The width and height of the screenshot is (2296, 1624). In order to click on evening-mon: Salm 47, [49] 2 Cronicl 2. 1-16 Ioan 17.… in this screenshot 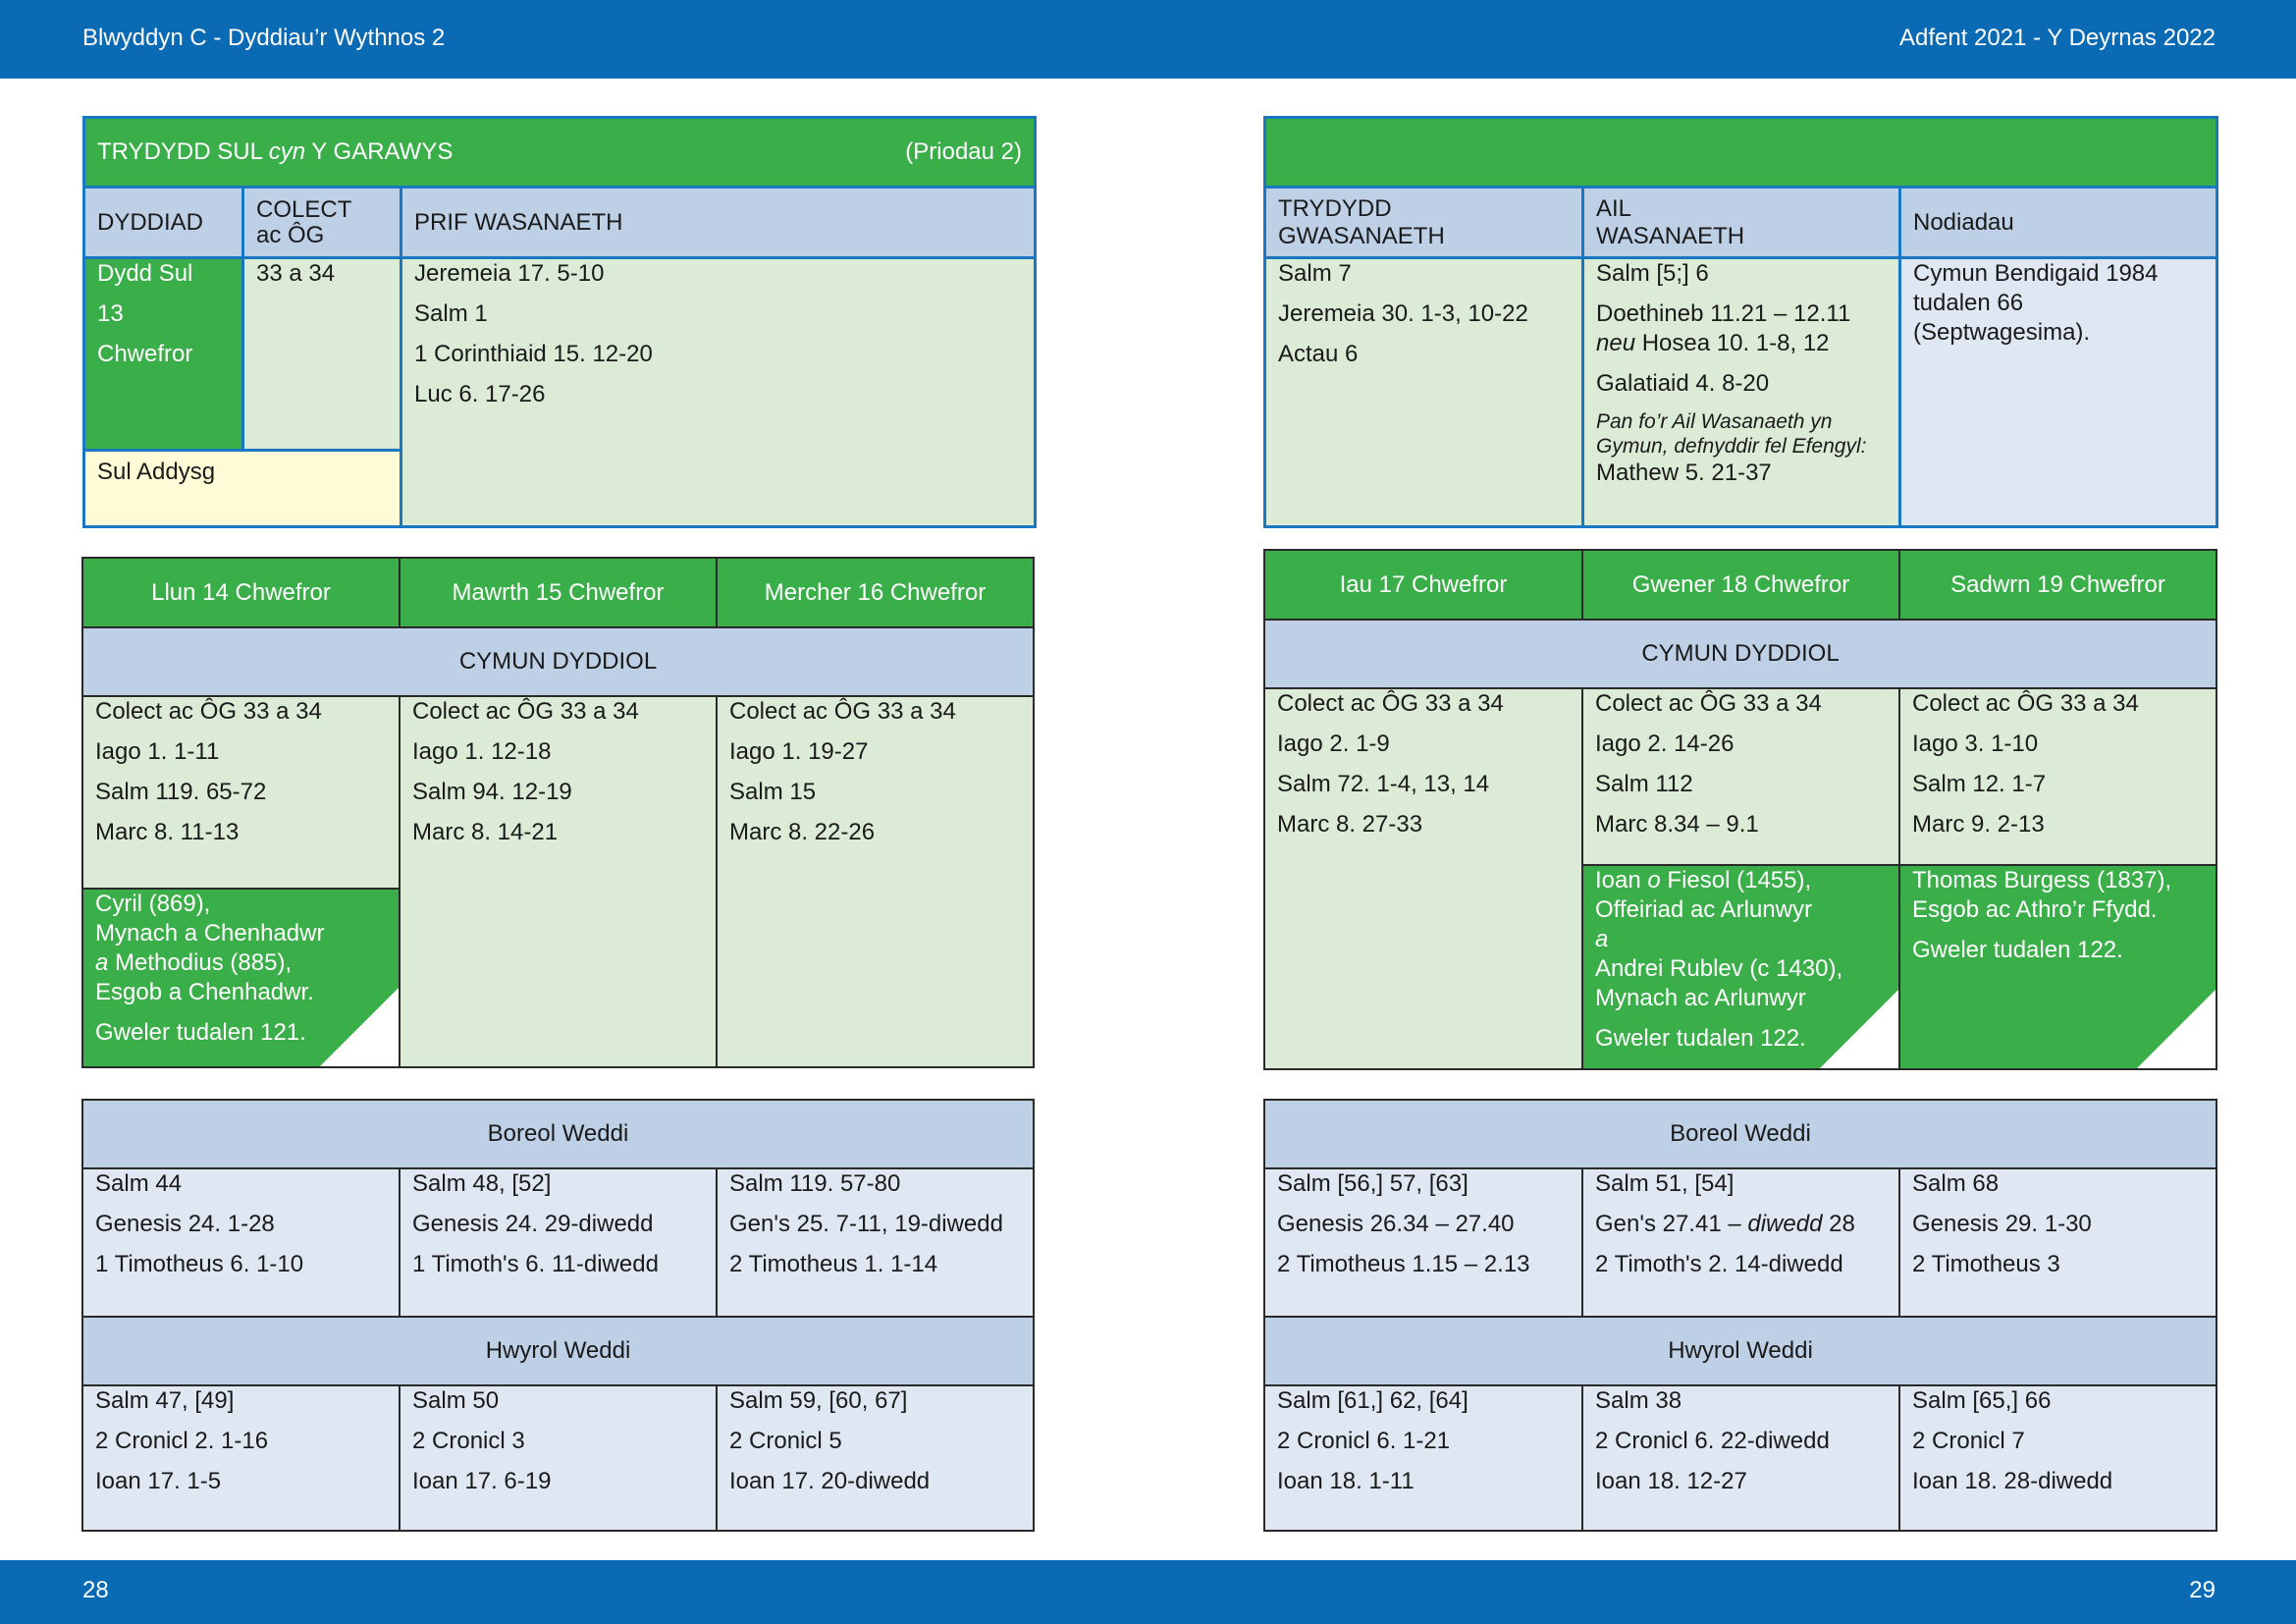, I will do `click(241, 1458)`.